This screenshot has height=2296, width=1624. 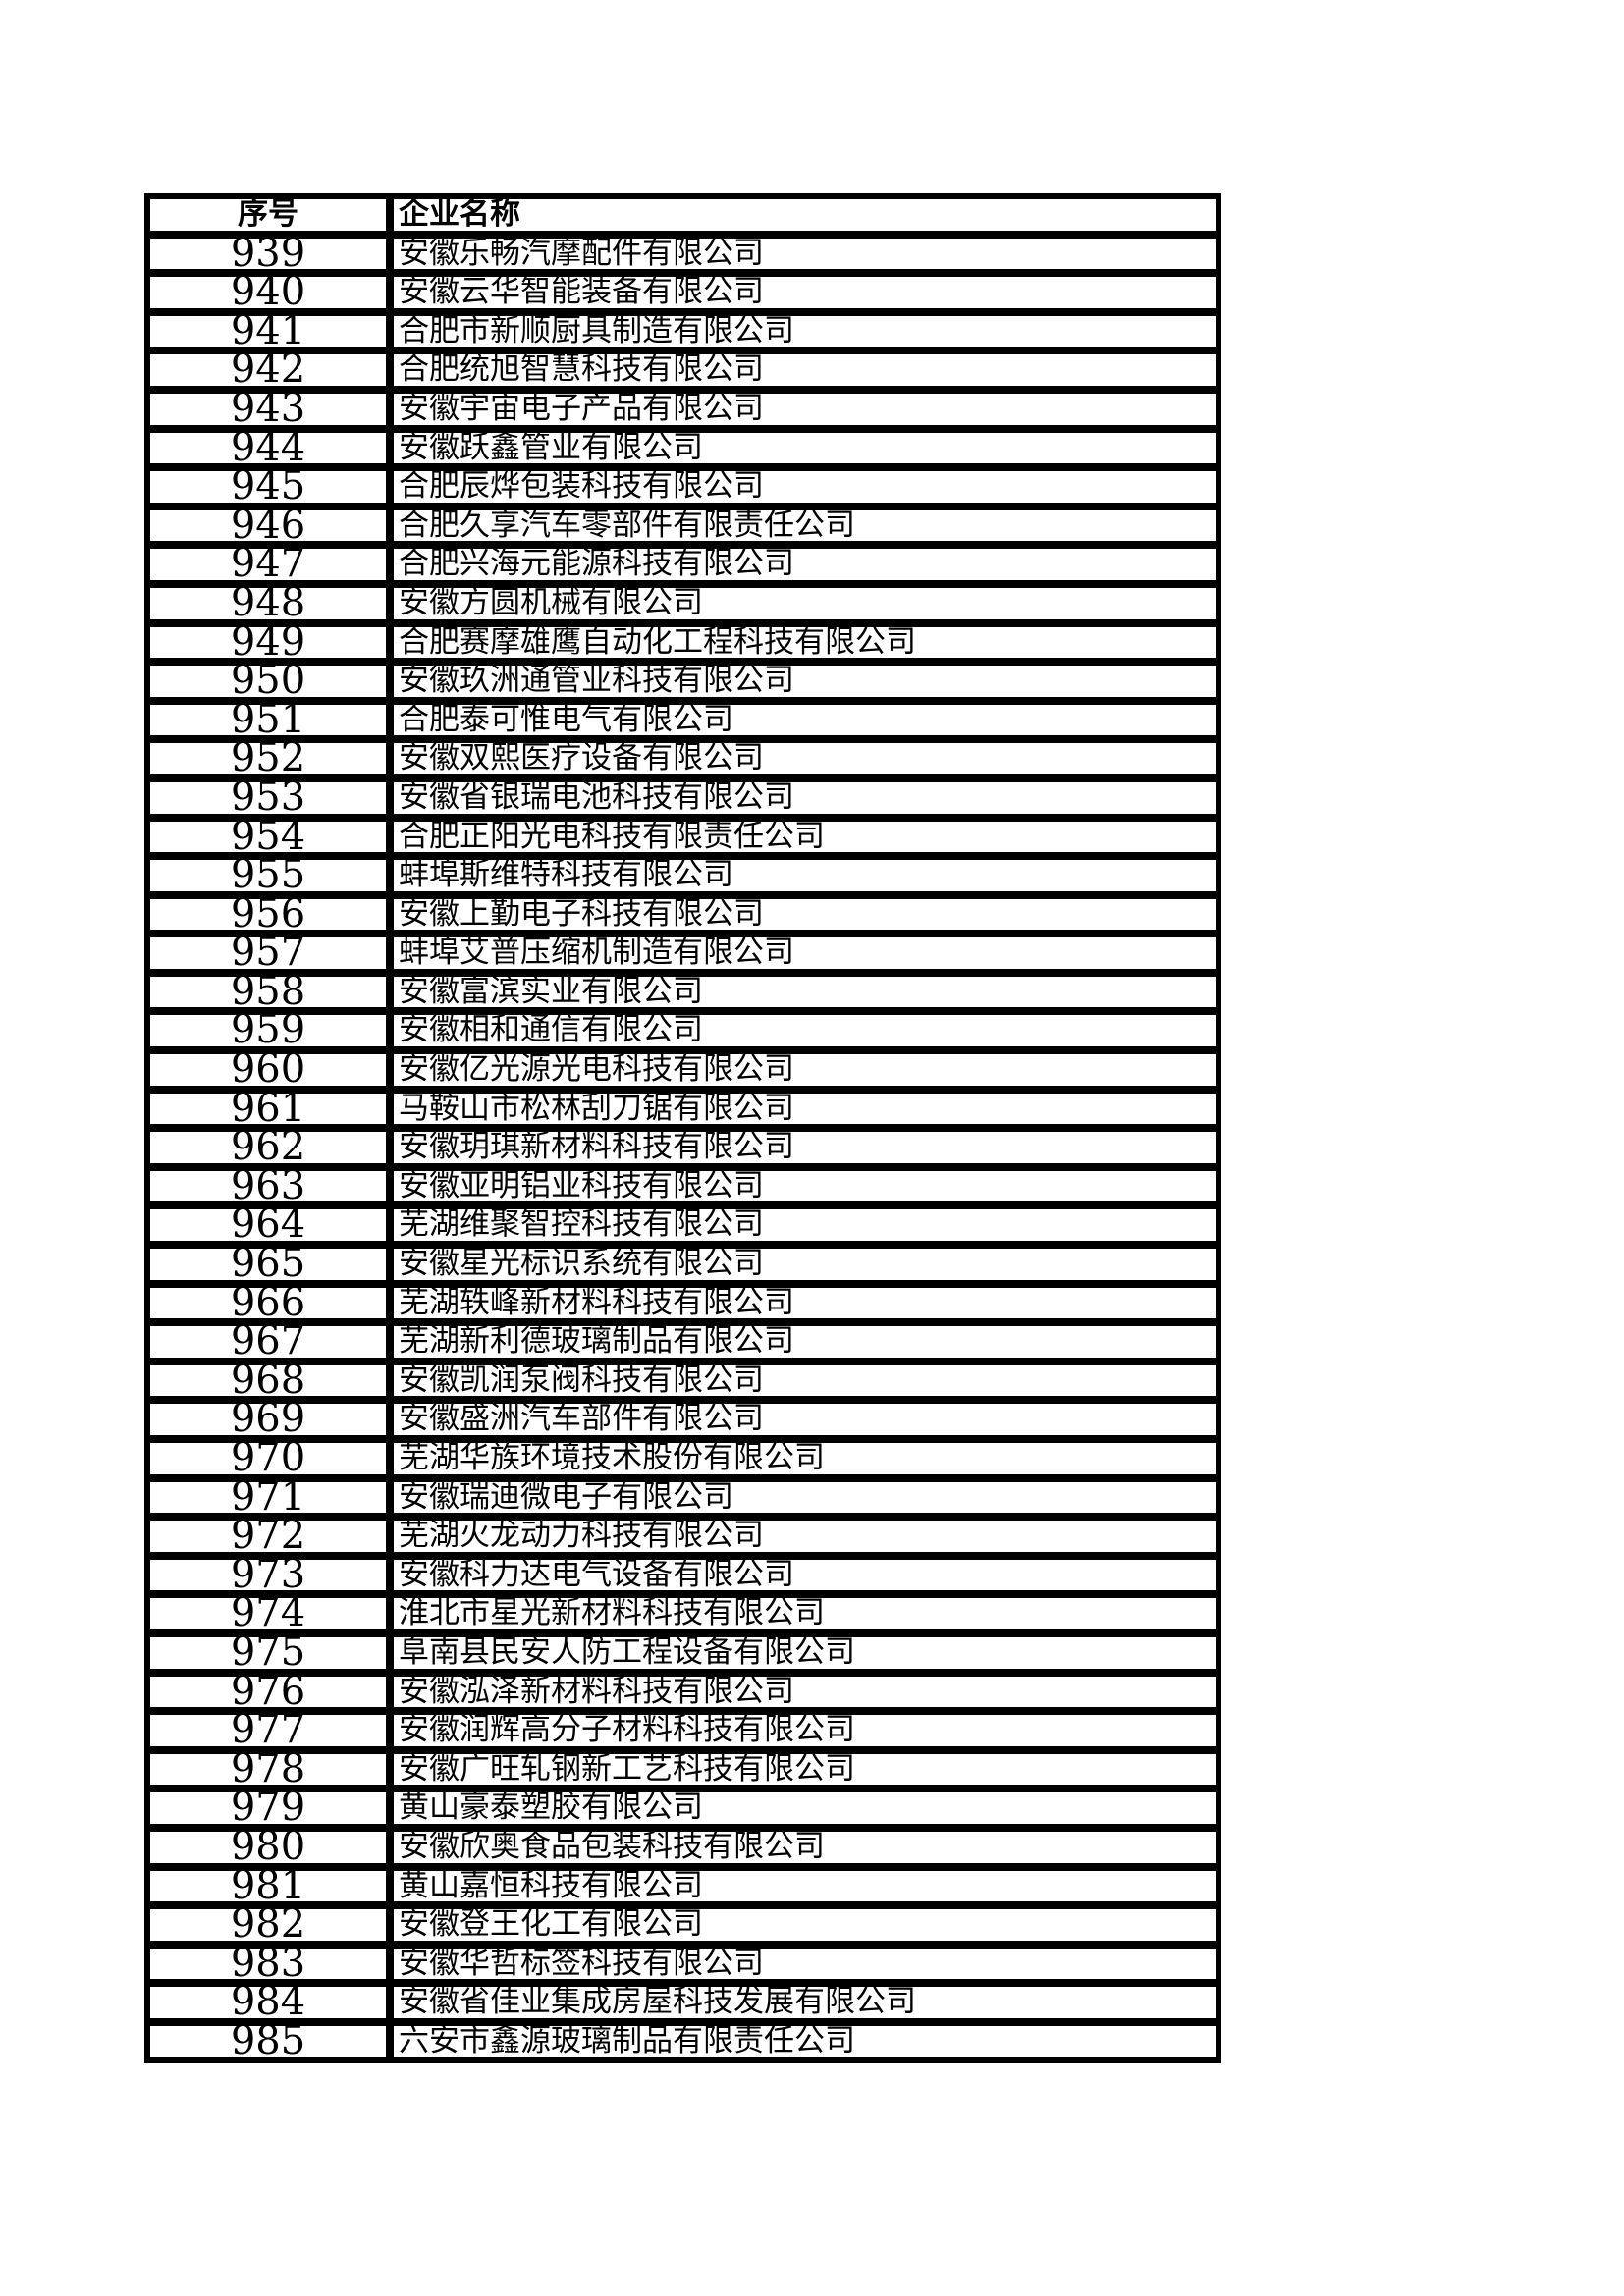 What do you see at coordinates (682, 758) in the screenshot?
I see `table-row: 952 安徽双熙医疗设备有限公司` at bounding box center [682, 758].